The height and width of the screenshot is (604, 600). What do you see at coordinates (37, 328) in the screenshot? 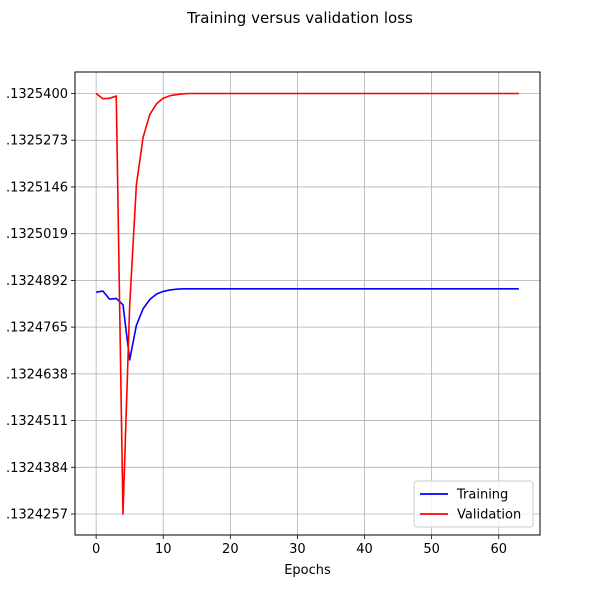
I see `y-tick-label: .1324765` at bounding box center [37, 328].